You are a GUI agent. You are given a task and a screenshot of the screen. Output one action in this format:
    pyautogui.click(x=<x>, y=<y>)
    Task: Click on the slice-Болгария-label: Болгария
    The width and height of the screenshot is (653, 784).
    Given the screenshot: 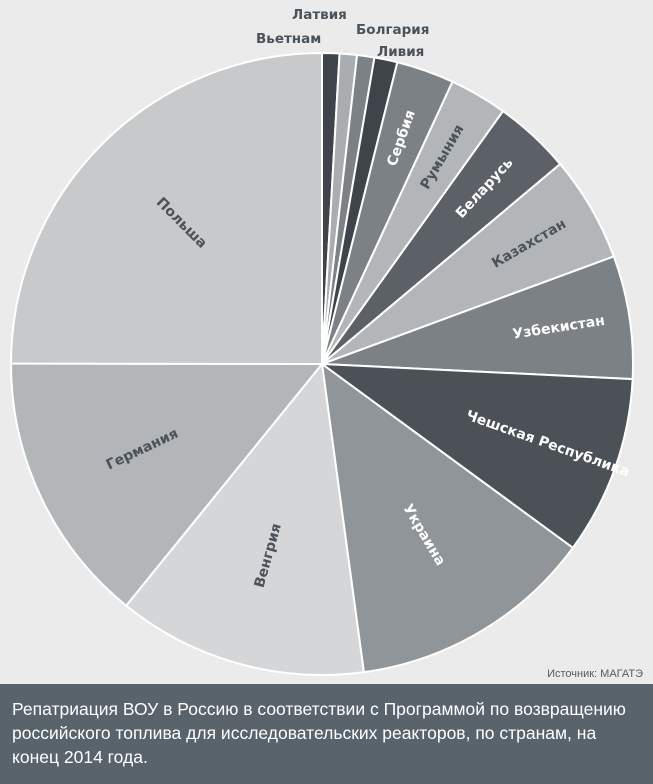 What is the action you would take?
    pyautogui.click(x=392, y=30)
    